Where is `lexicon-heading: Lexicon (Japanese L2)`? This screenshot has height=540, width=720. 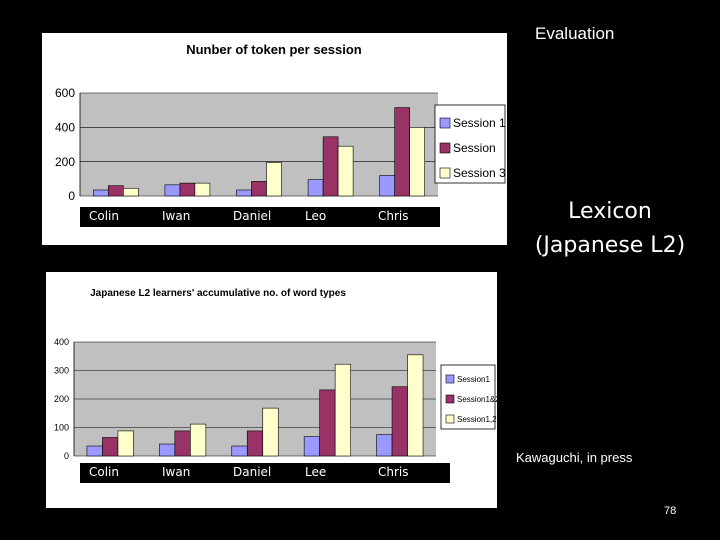 lexicon-heading: Lexicon (Japanese L2) is located at coordinates (610, 229).